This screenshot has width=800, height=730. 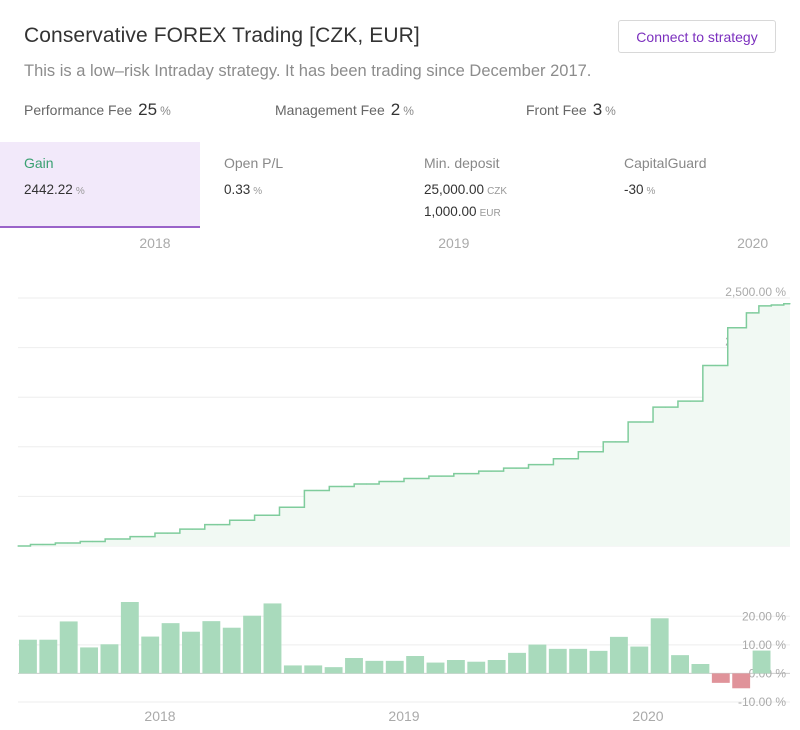 I want to click on capital-guard-unit: %, so click(x=651, y=191).